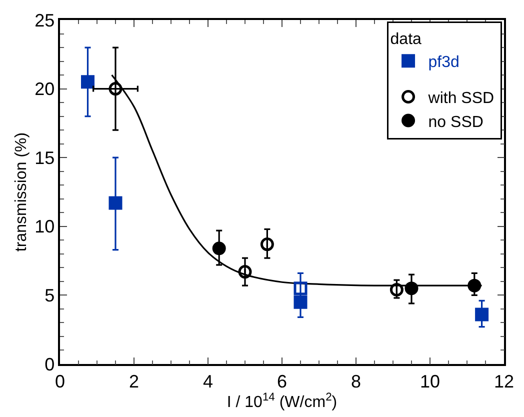 The height and width of the screenshot is (417, 524). Describe the element at coordinates (456, 122) in the screenshot. I see `legend-label: no SSD` at that location.